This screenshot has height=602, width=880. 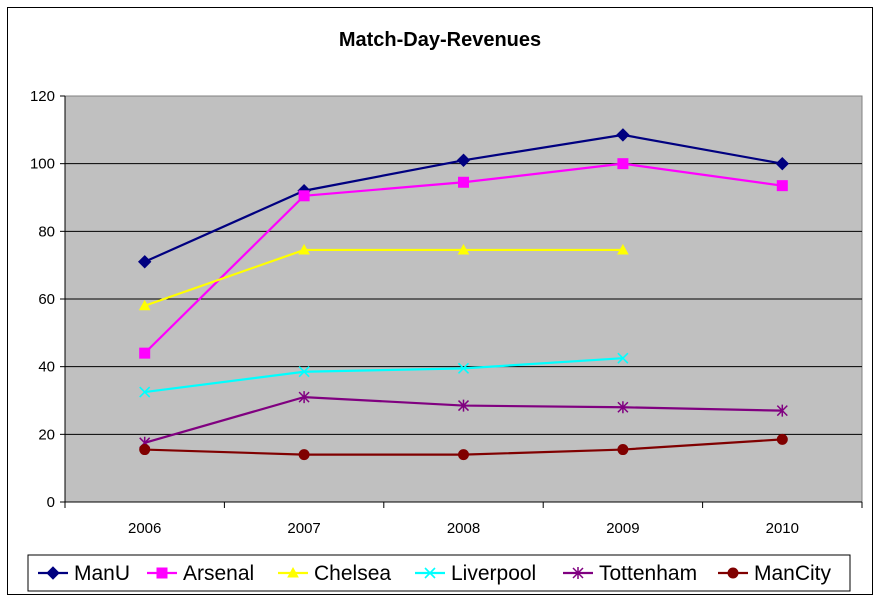 I want to click on series-chelsea, so click(x=383, y=277).